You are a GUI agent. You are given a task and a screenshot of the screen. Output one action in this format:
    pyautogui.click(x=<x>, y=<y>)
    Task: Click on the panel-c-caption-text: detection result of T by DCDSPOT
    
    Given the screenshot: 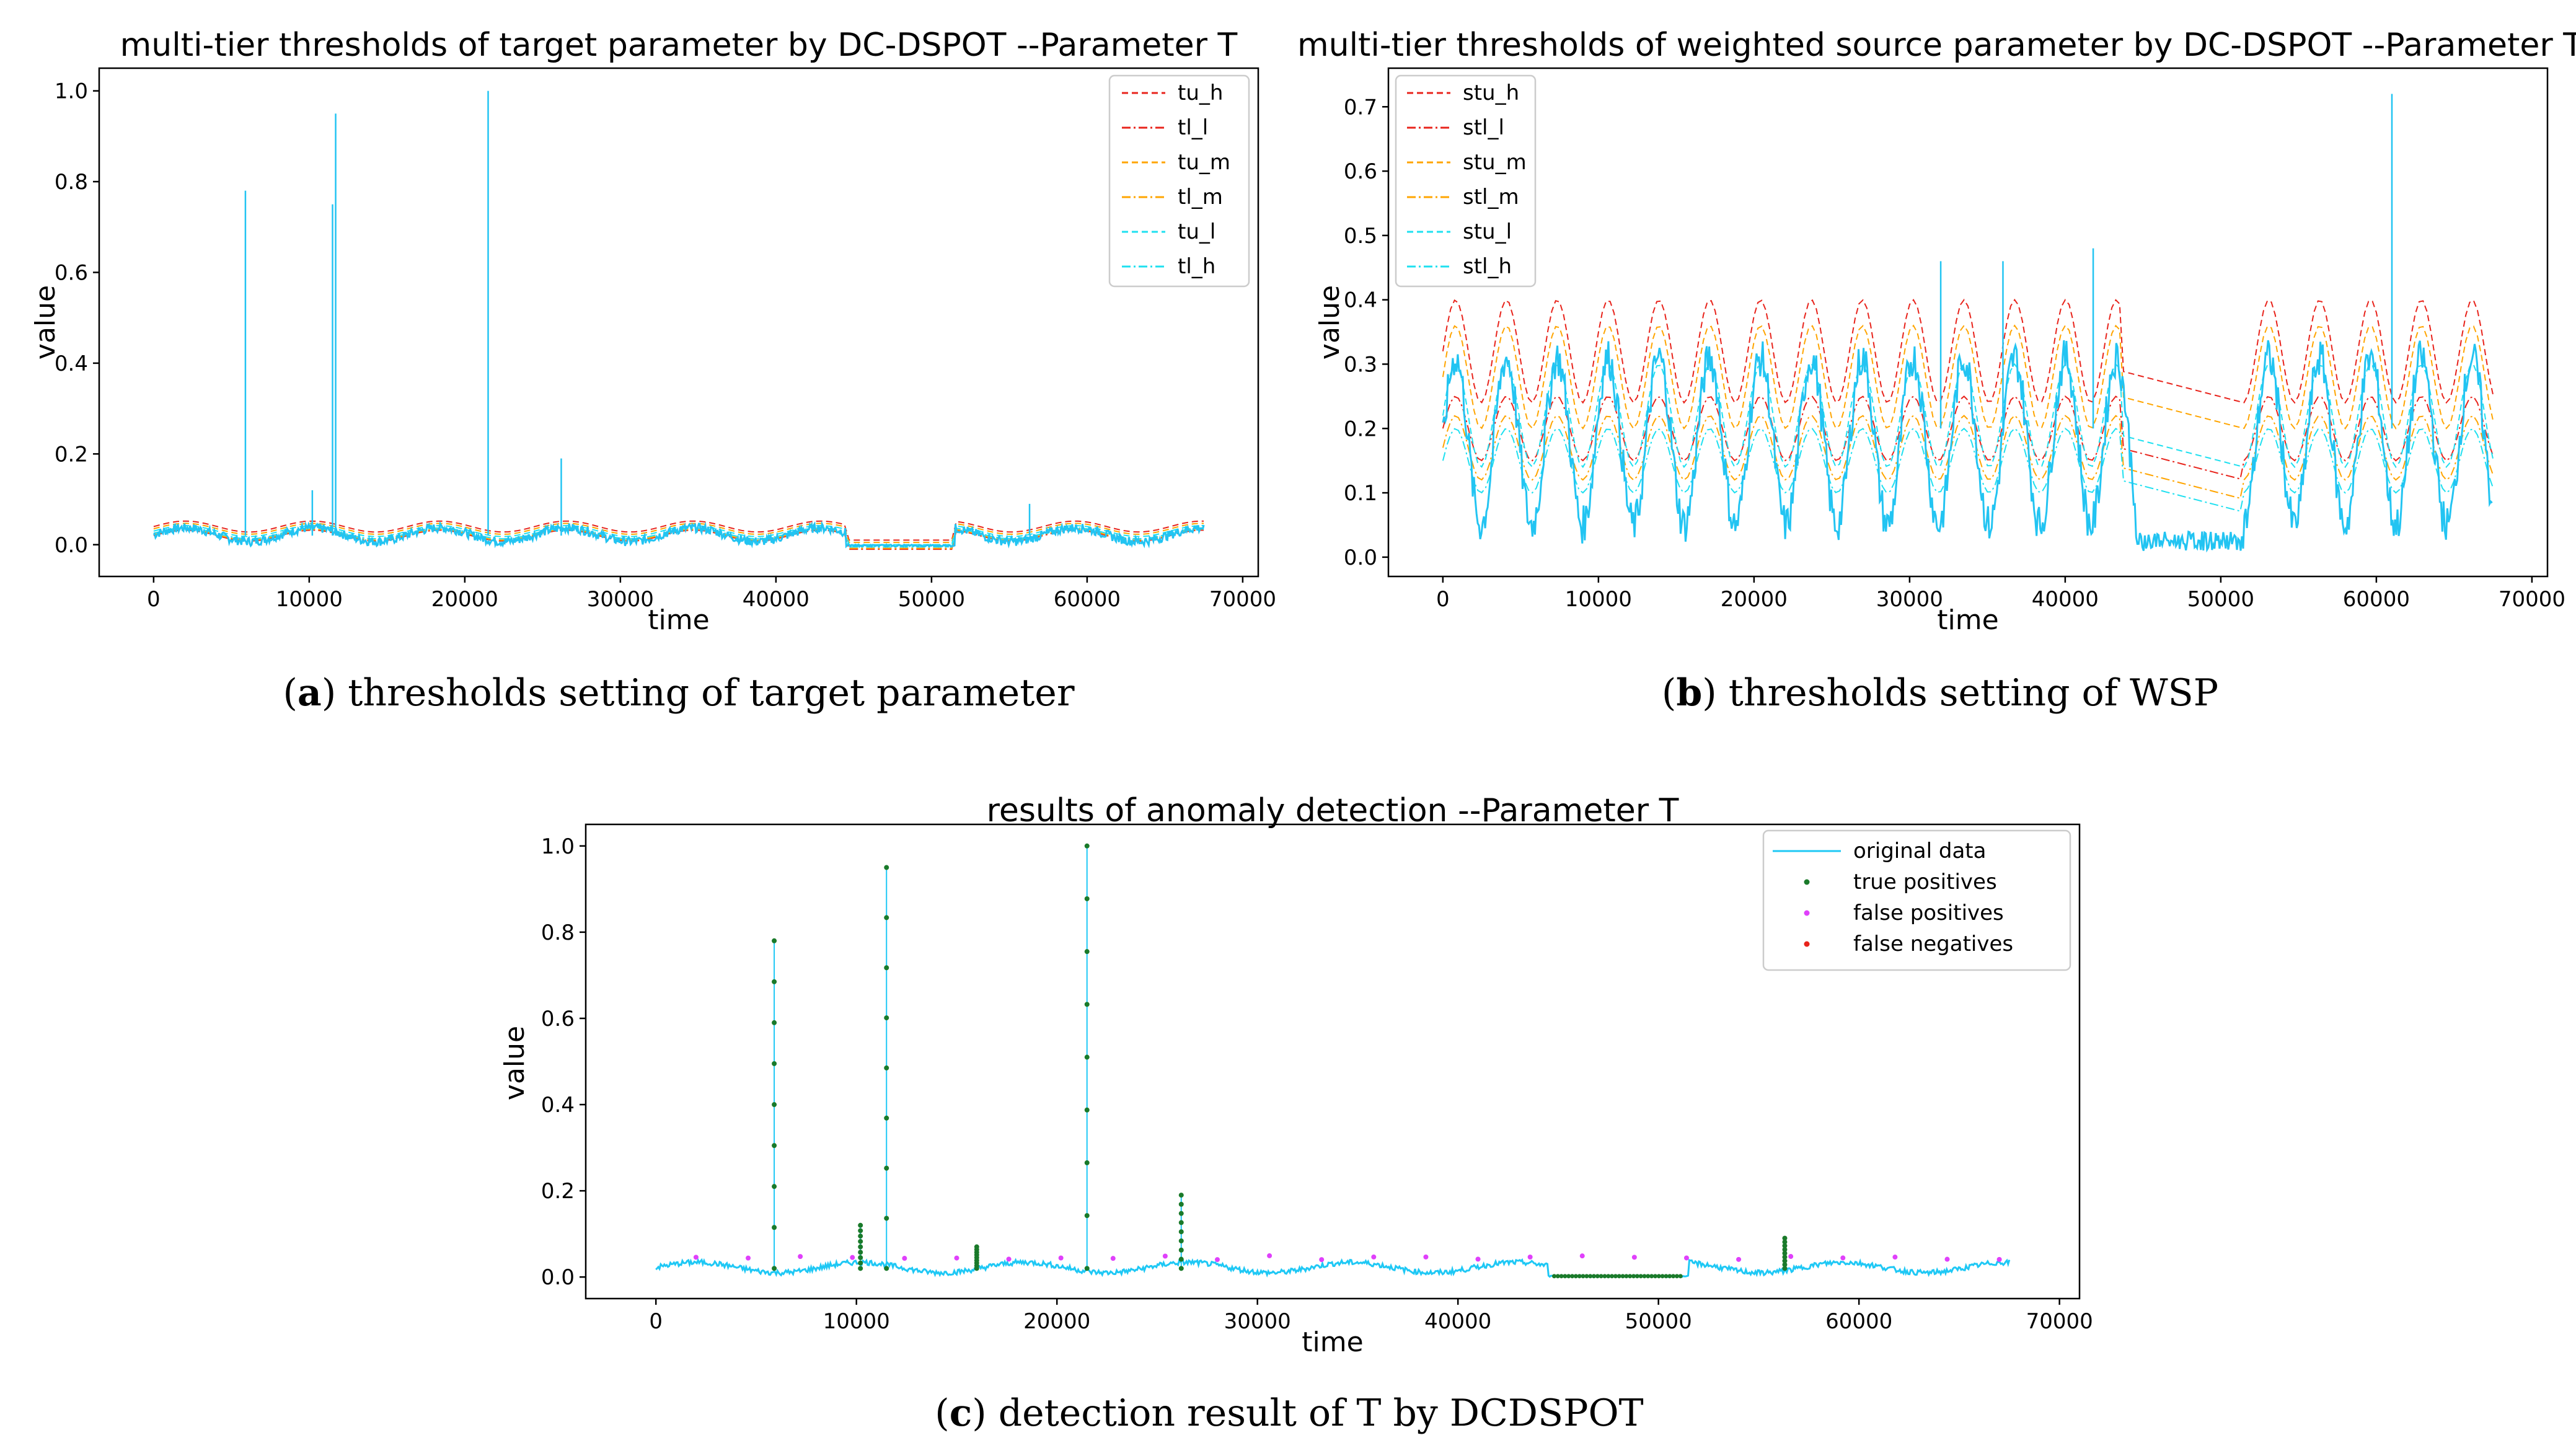 What is the action you would take?
    pyautogui.click(x=1321, y=1413)
    